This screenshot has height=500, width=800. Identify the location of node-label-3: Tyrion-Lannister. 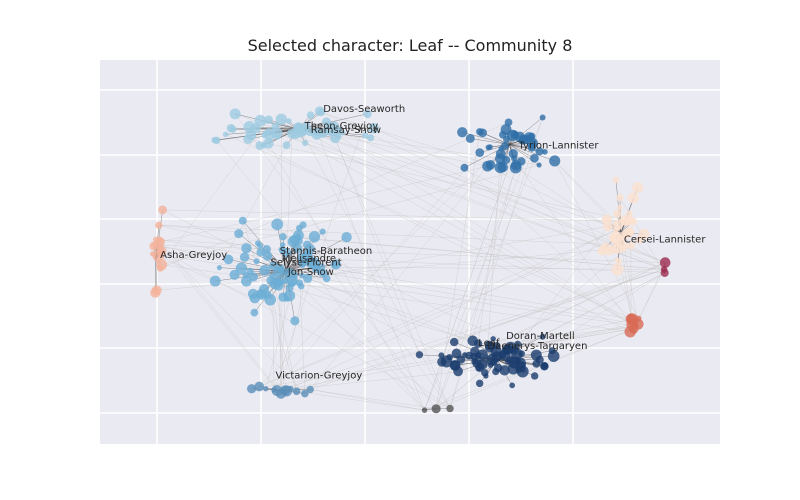
(559, 145).